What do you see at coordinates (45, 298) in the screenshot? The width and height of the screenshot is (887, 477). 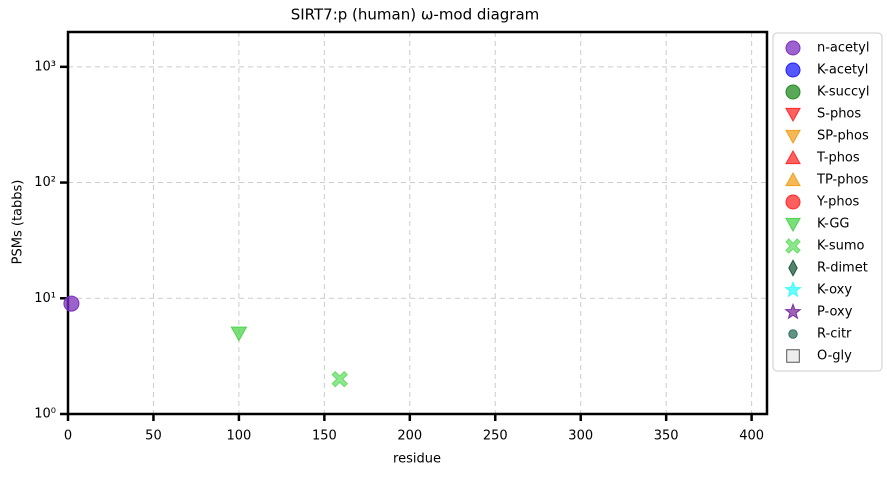 I see `y-tick-label: 10¹` at bounding box center [45, 298].